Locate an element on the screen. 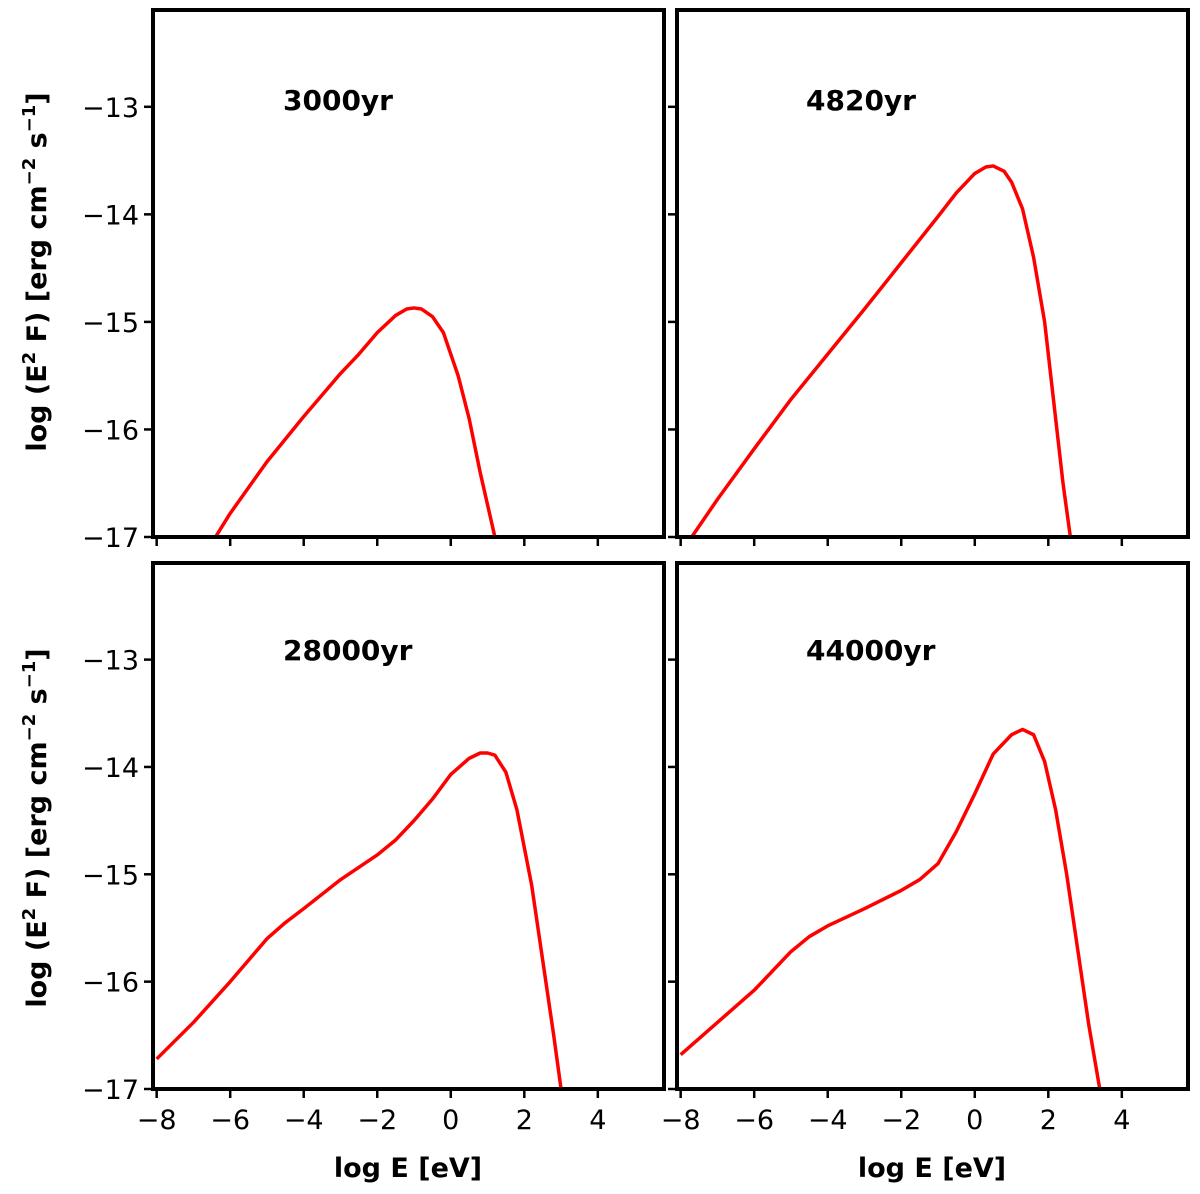  xlabel-left: log E [eV] is located at coordinates (408, 1168).